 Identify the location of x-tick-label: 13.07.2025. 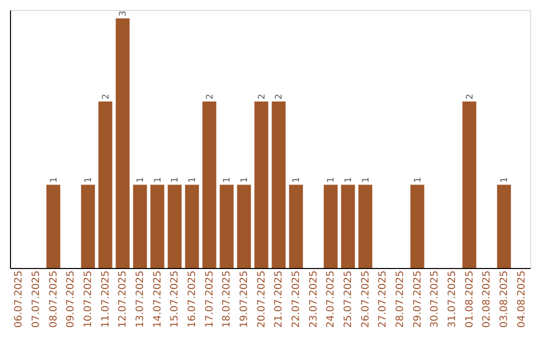
(140, 299).